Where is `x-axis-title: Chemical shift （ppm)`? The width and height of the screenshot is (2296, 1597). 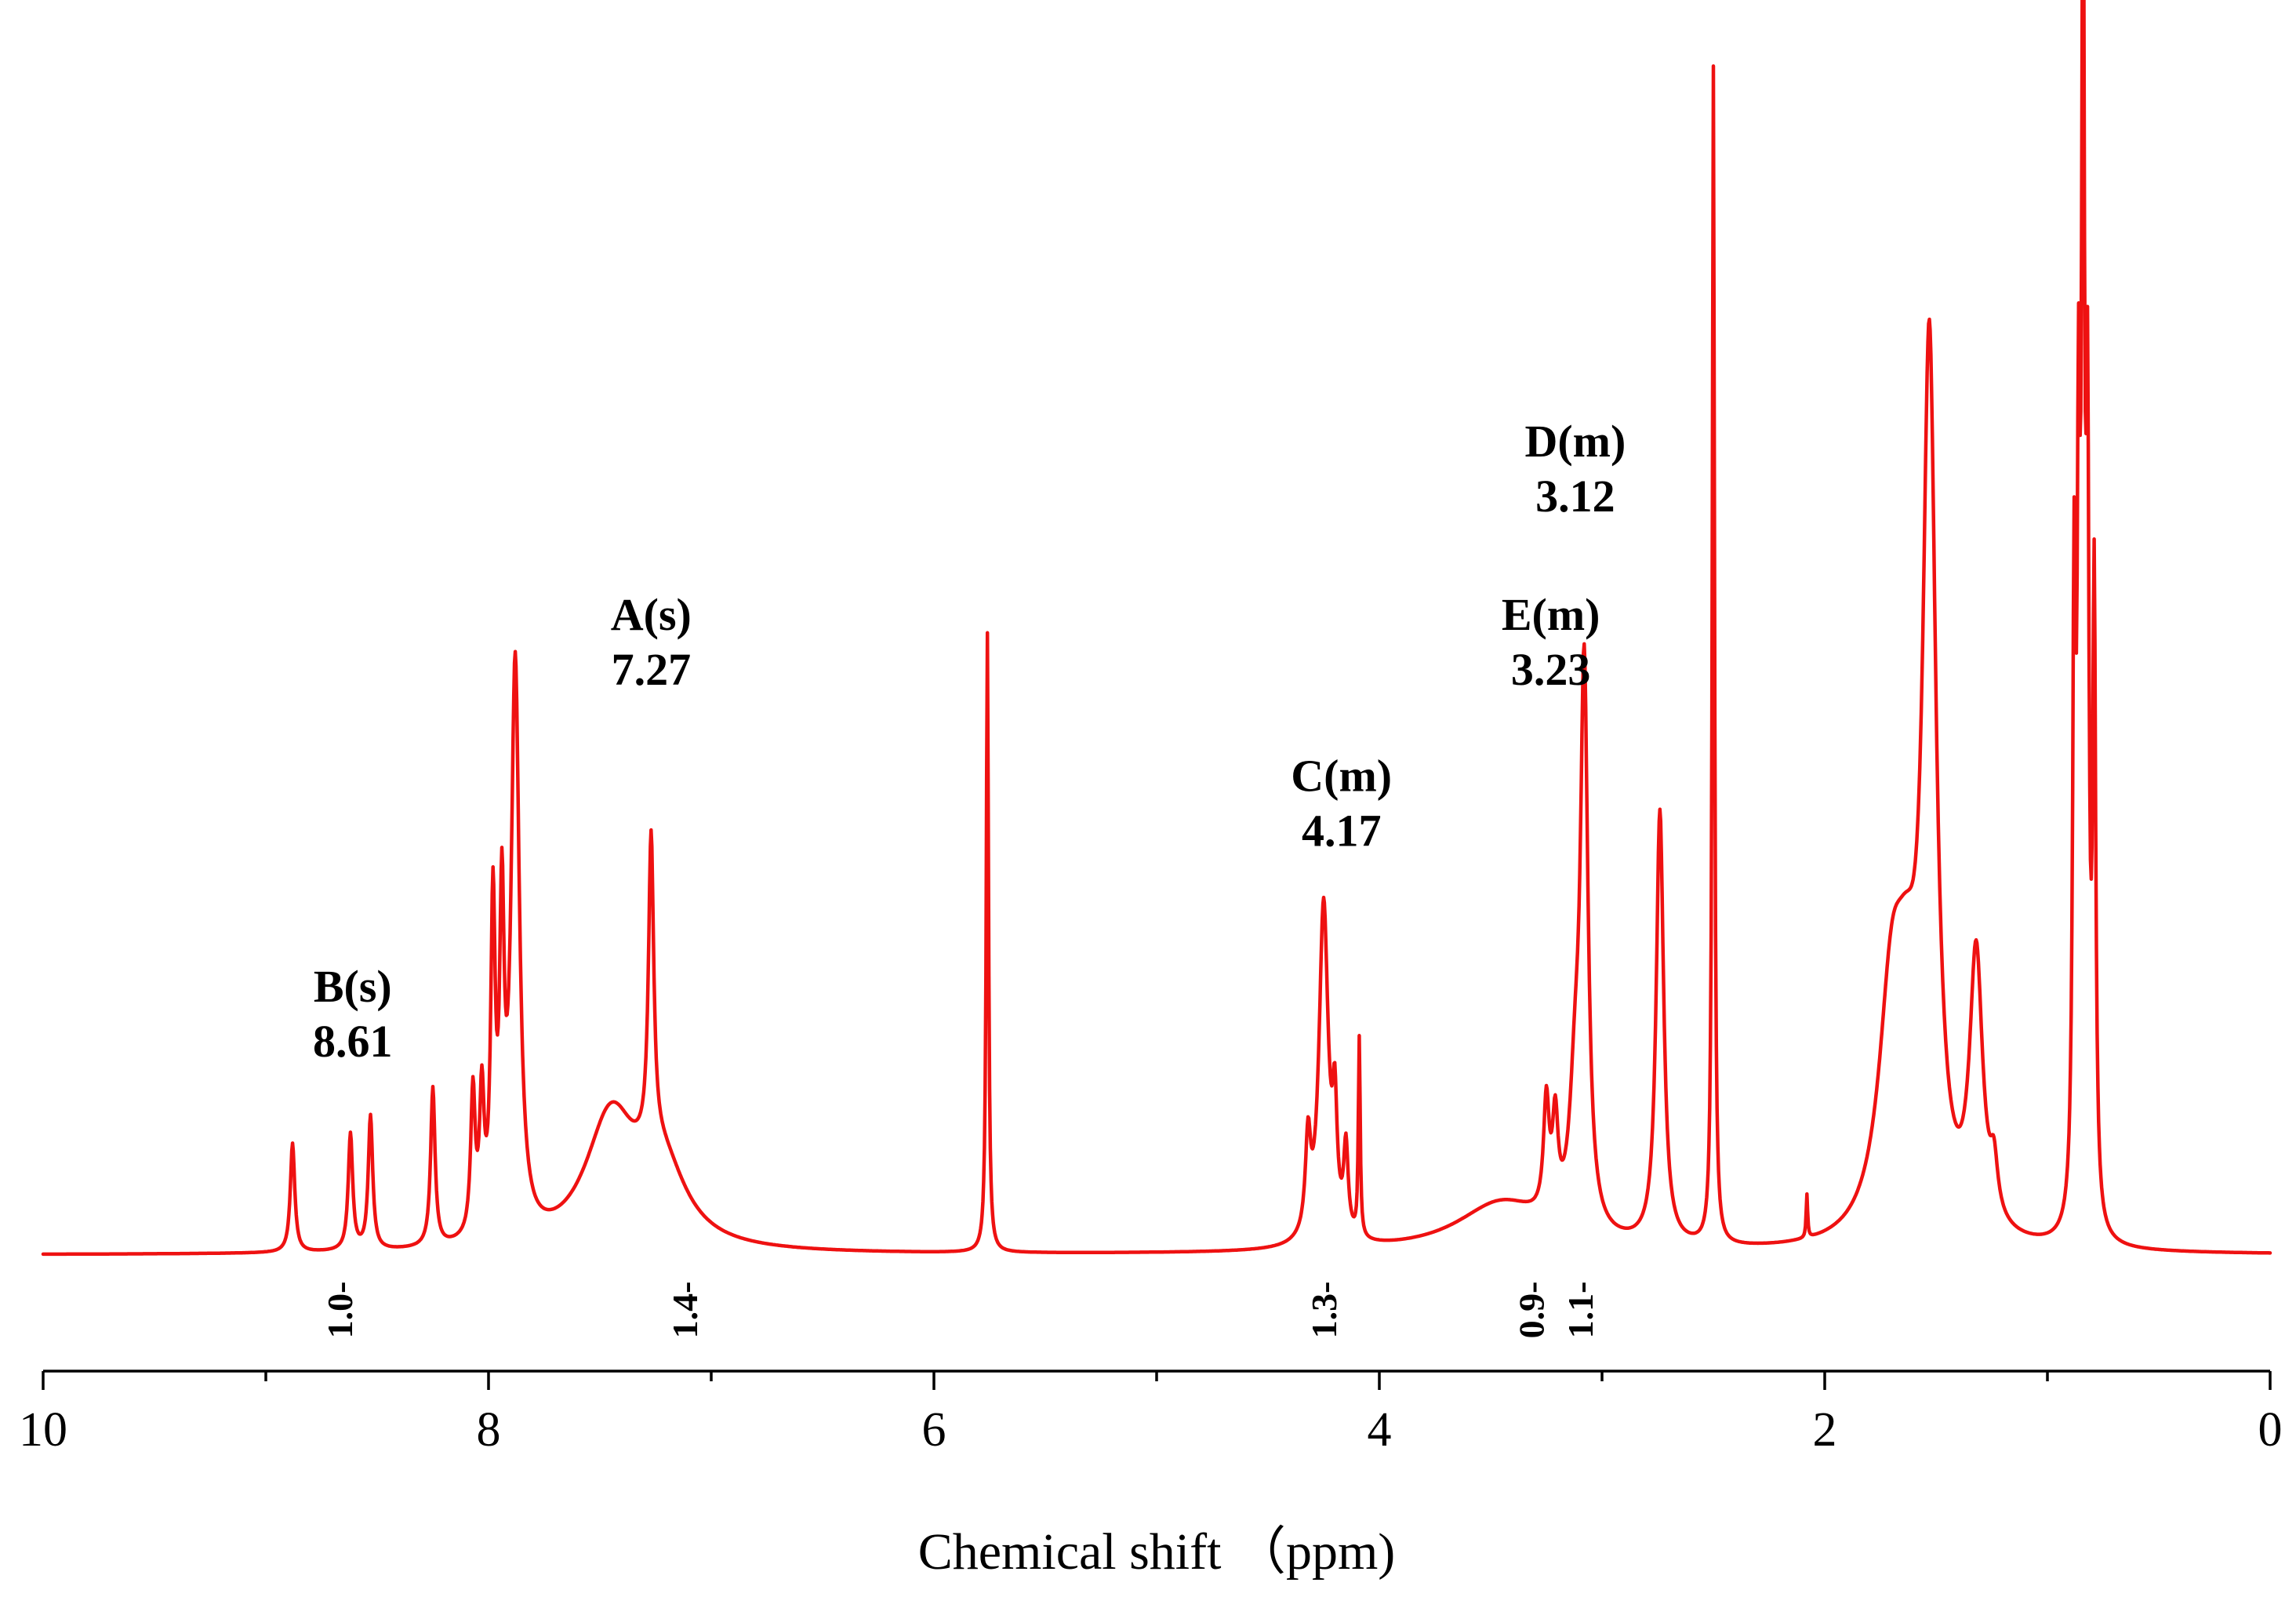
x-axis-title: Chemical shift （ppm) is located at coordinates (1157, 1552).